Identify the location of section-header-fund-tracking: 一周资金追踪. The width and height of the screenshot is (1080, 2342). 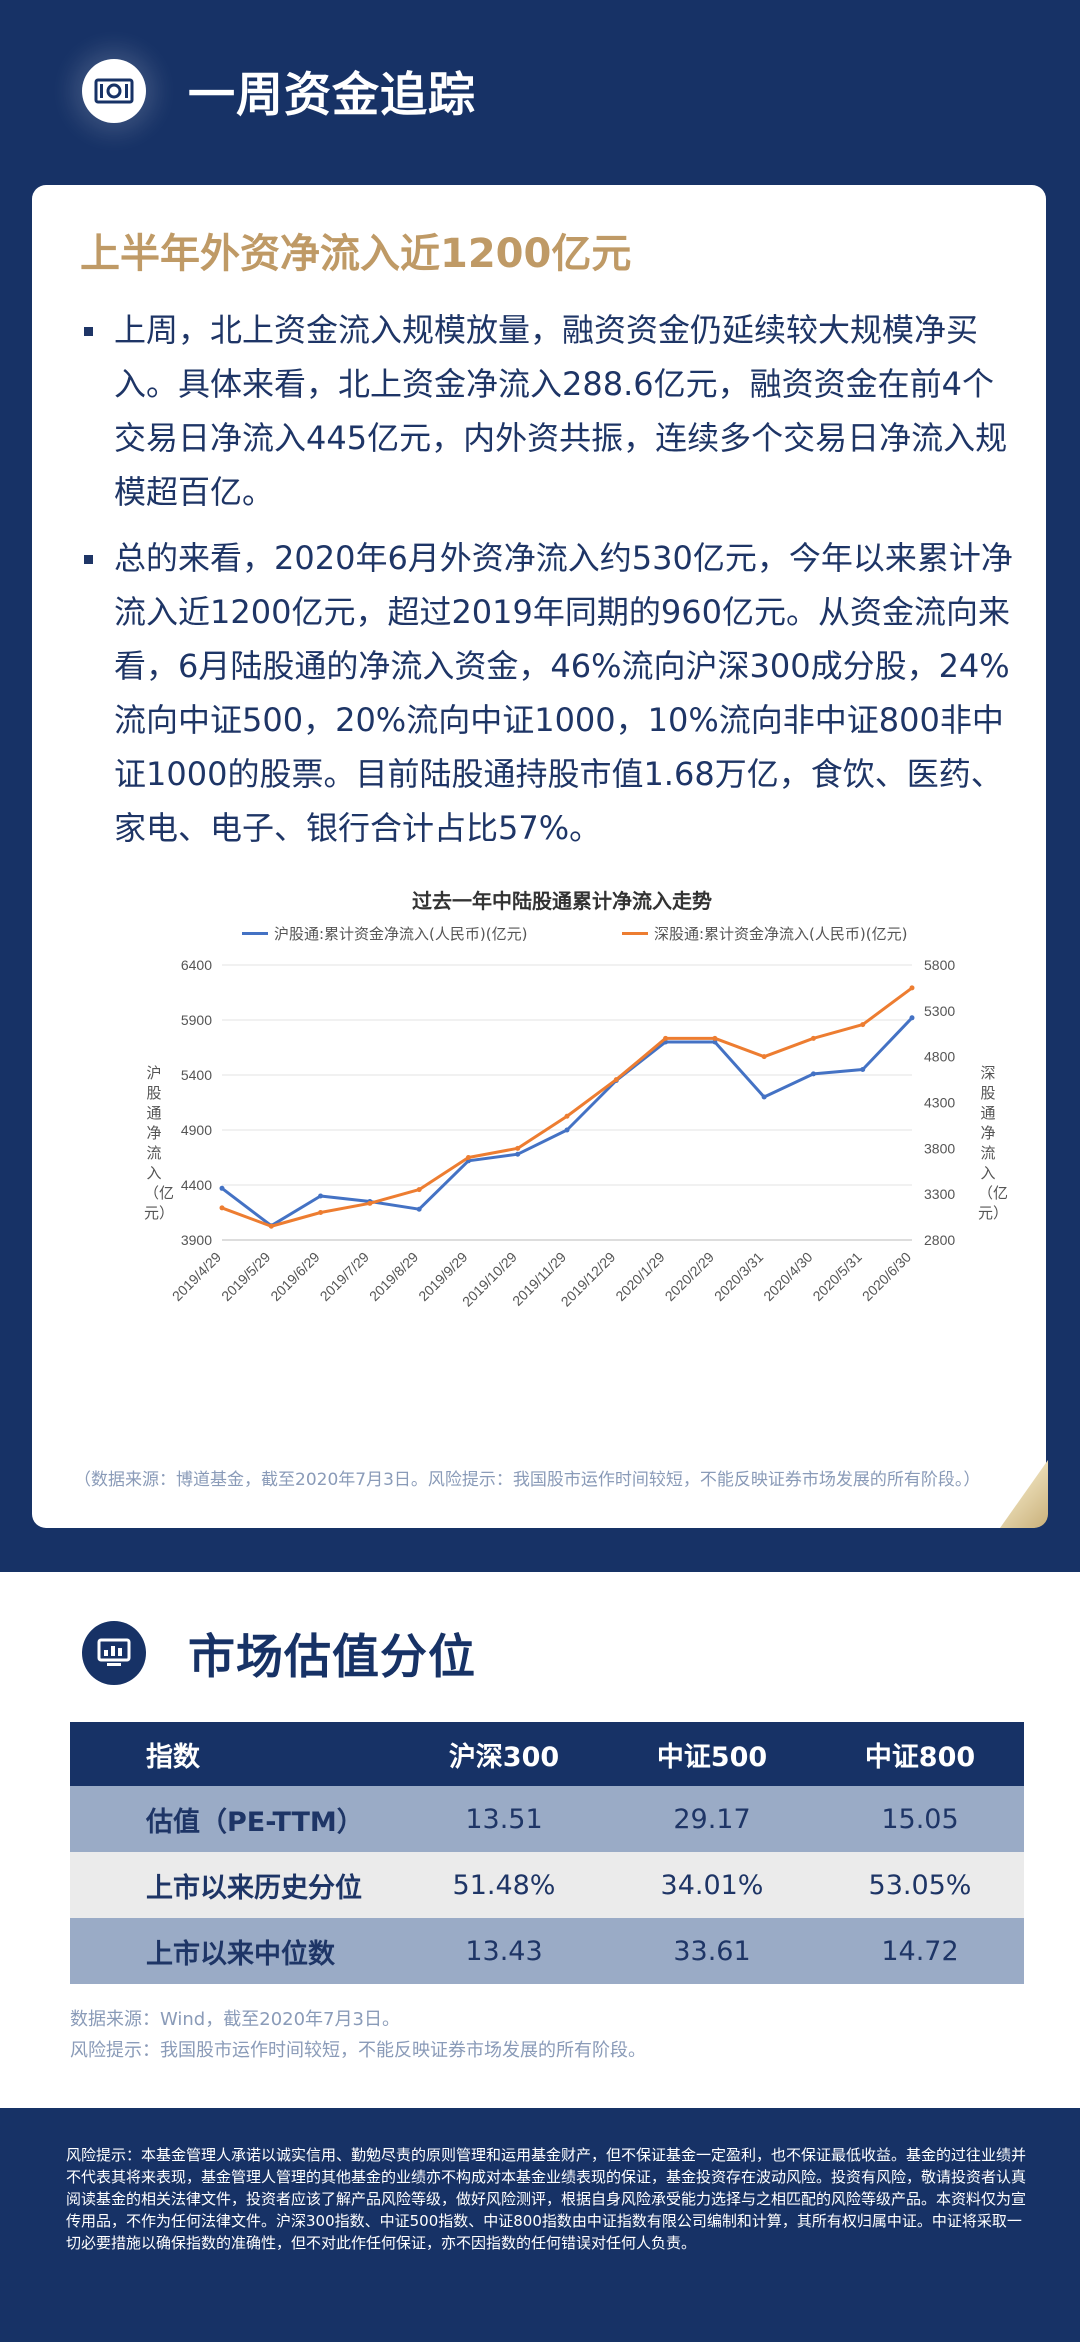
(279, 90).